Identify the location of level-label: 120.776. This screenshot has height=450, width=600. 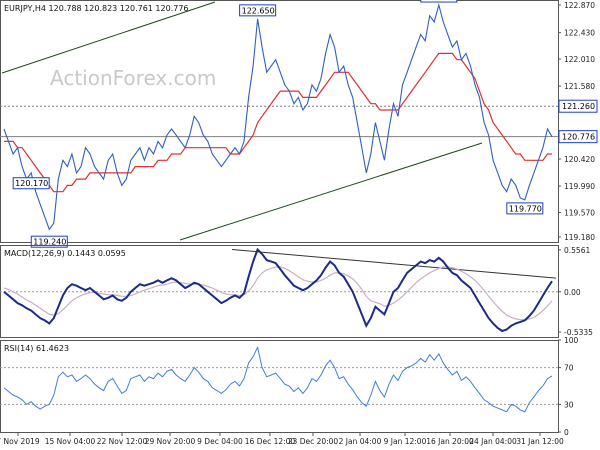
(578, 137).